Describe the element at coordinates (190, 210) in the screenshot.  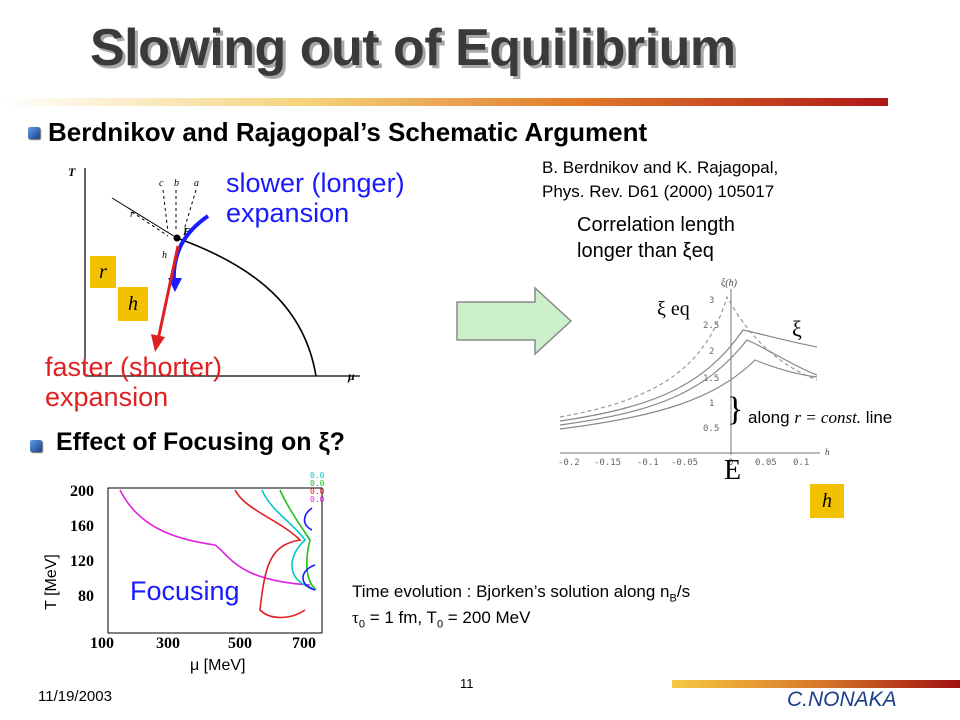
I see `trajectory-a` at that location.